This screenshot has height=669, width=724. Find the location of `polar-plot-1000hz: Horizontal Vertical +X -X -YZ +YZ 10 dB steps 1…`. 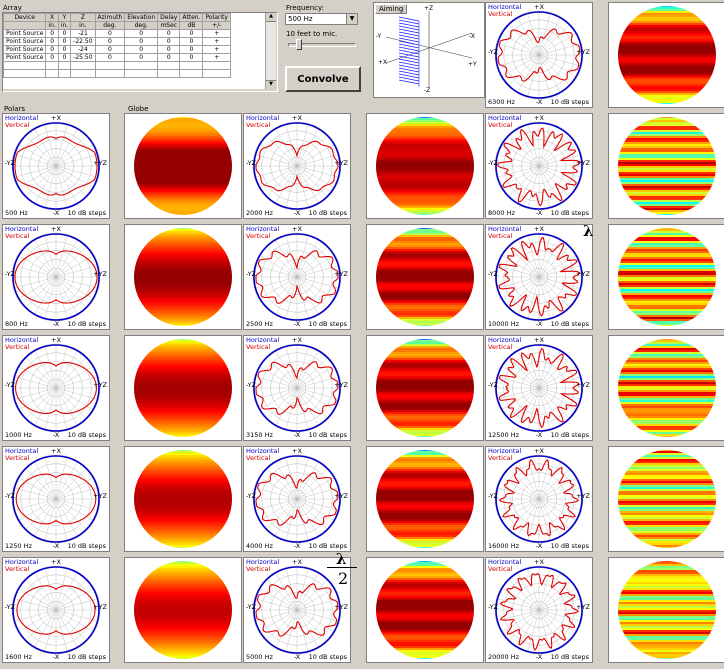

polar-plot-1000hz: Horizontal Vertical +X -X -YZ +YZ 10 dB steps 1… is located at coordinates (56, 388).